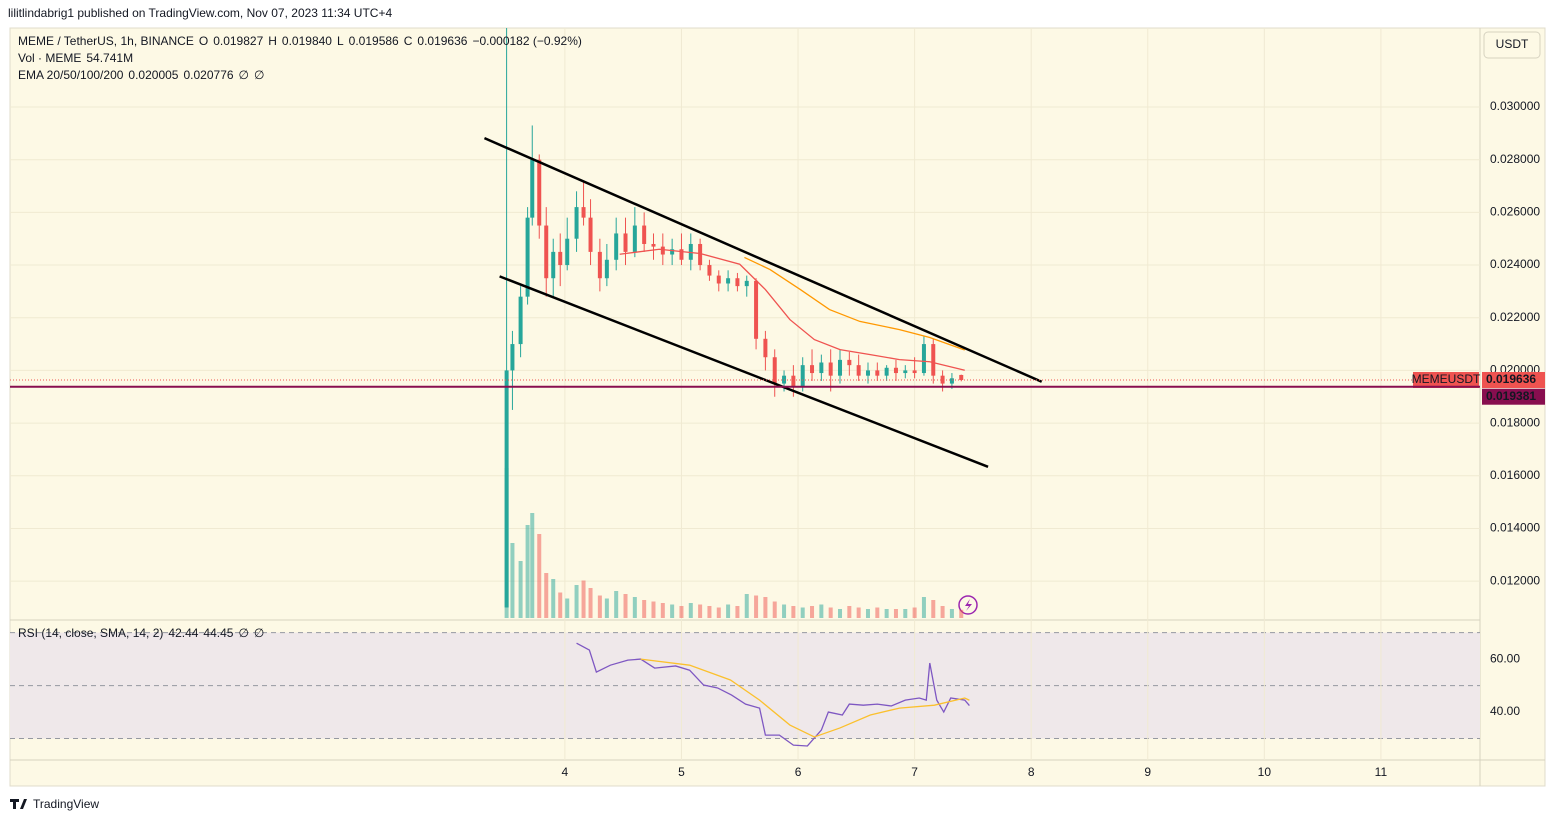 The height and width of the screenshot is (823, 1557). I want to click on y-tick-label: 0.028000, so click(1515, 159).